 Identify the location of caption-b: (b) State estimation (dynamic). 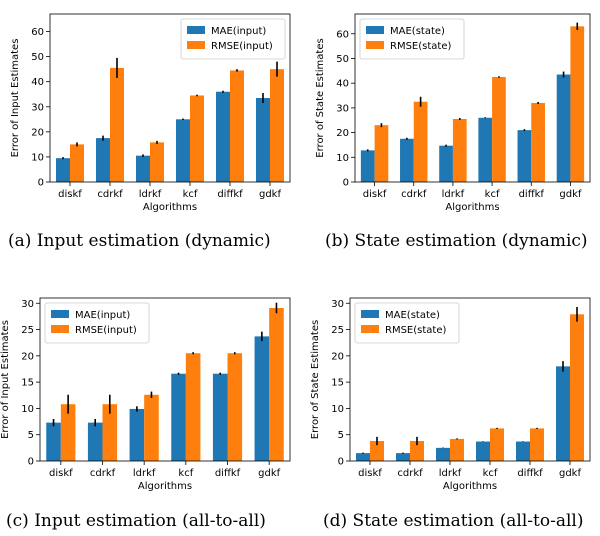
(456, 241).